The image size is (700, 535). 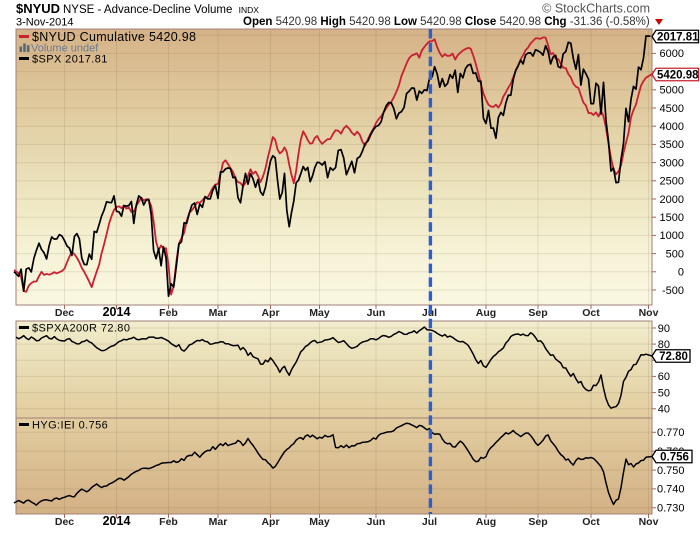 What do you see at coordinates (671, 490) in the screenshot?
I see `svg-text: 0.740` at bounding box center [671, 490].